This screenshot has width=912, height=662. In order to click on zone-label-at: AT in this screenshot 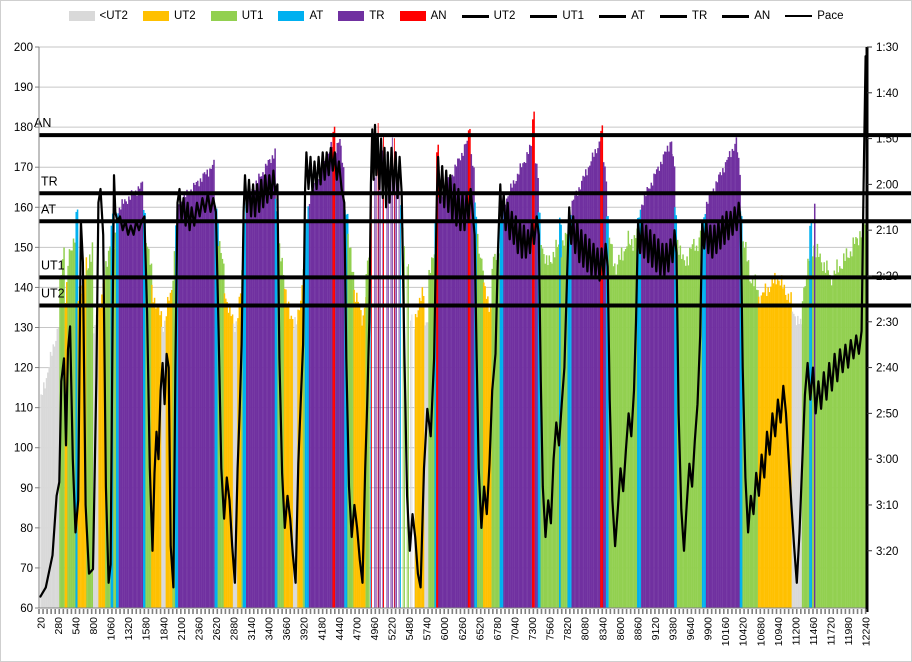, I will do `click(48, 209)`.